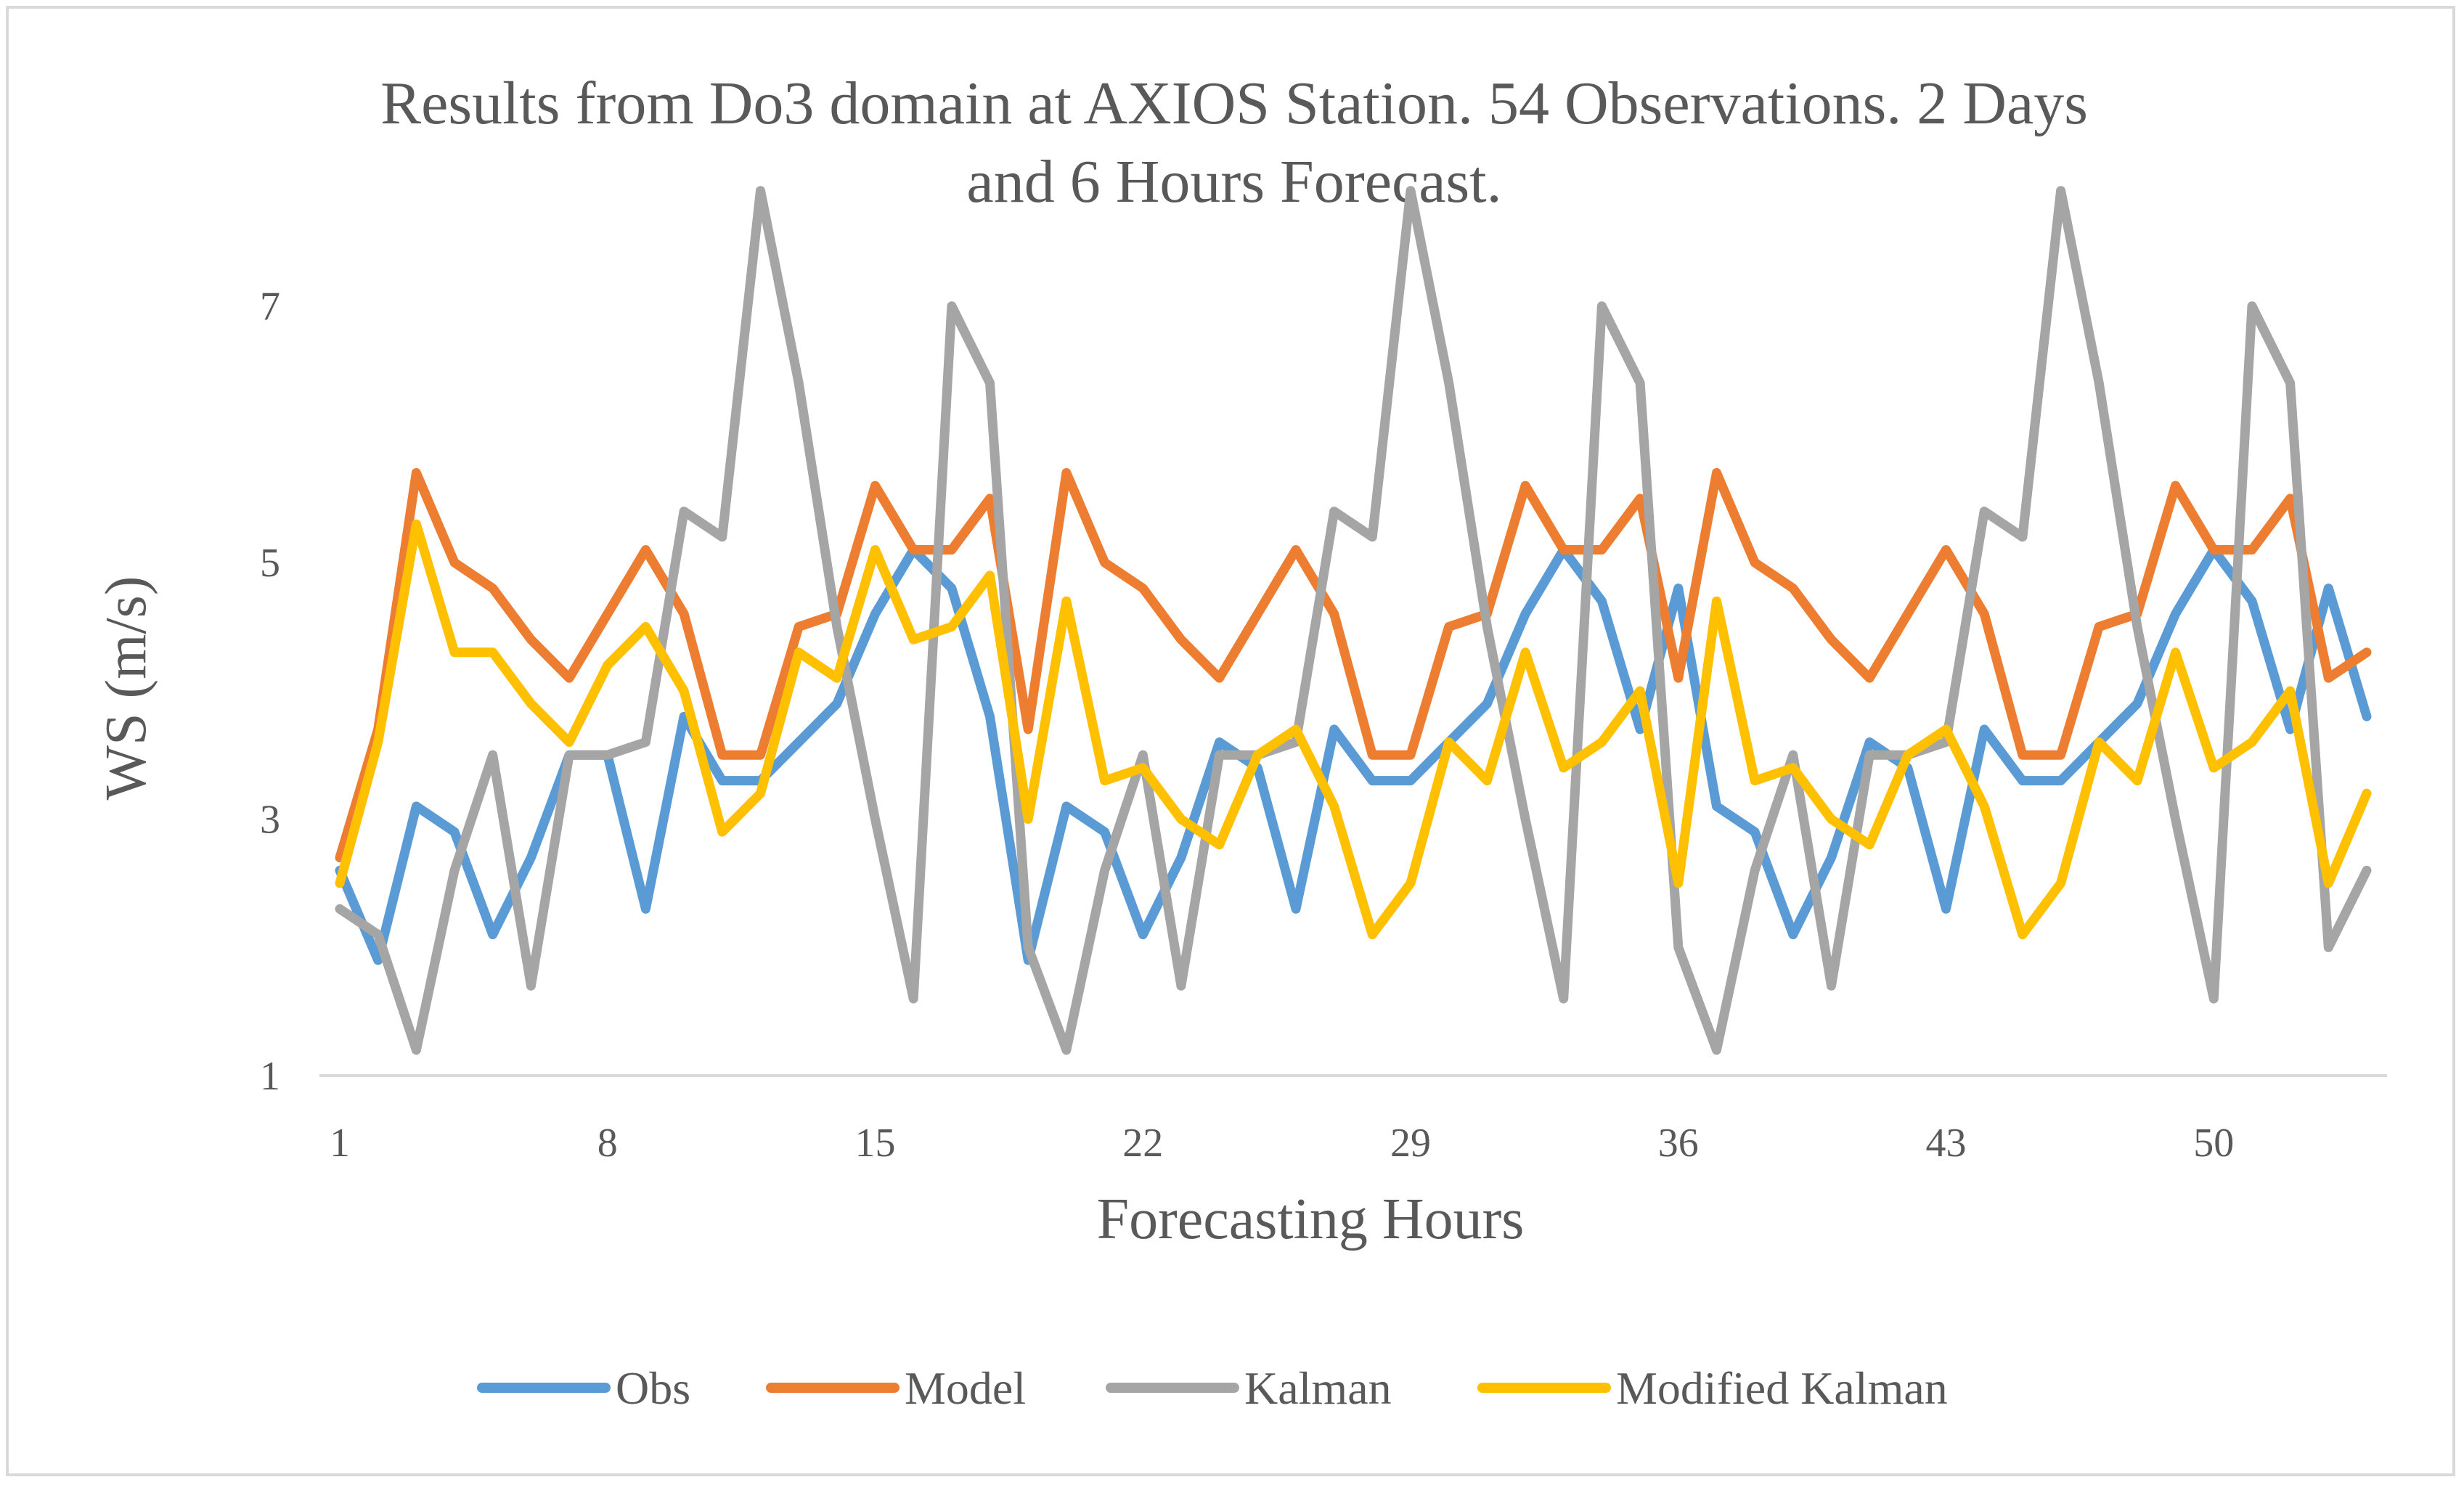  What do you see at coordinates (270, 1076) in the screenshot?
I see `y-tick-label: 1` at bounding box center [270, 1076].